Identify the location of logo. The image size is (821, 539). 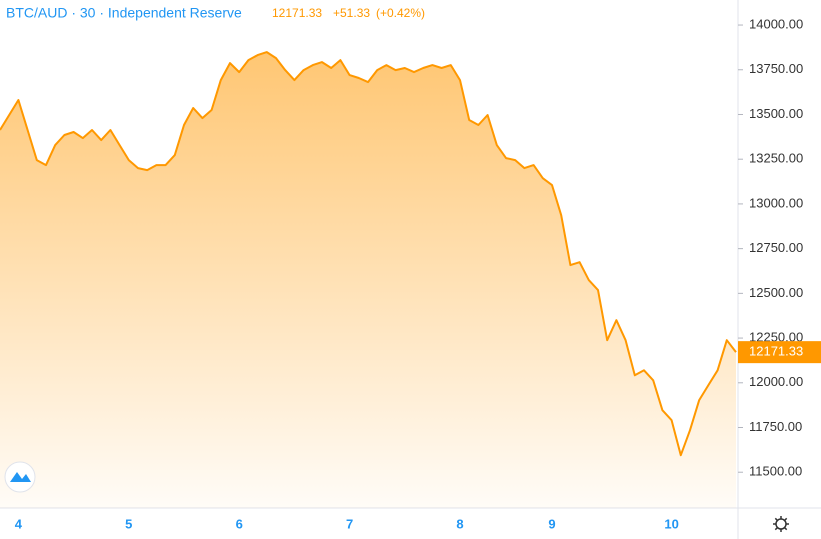
(20, 477).